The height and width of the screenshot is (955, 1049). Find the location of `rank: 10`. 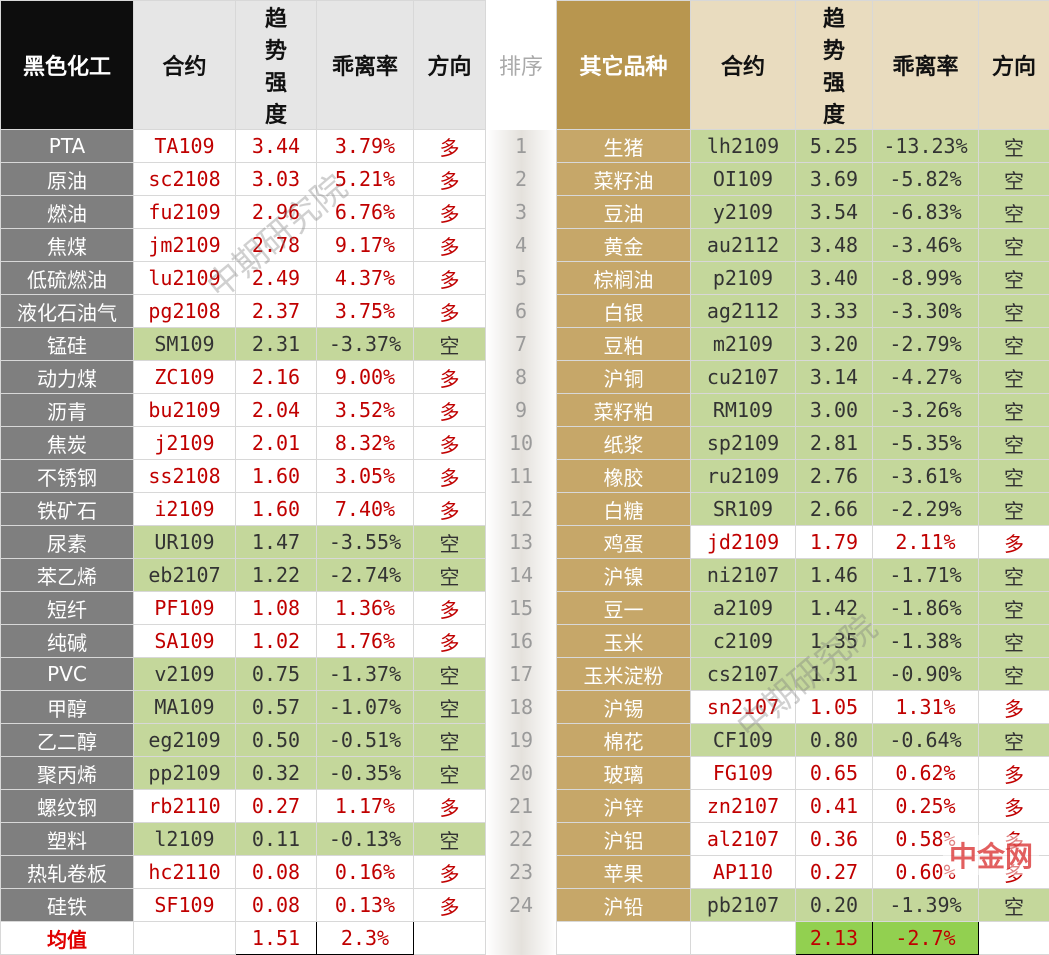

rank: 10 is located at coordinates (521, 443).